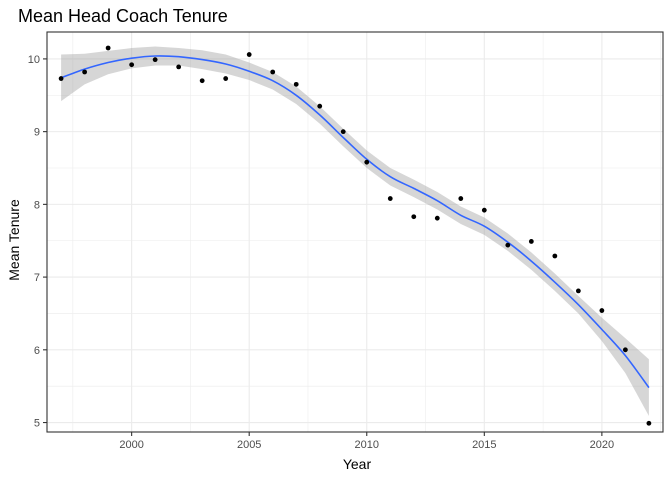  I want to click on x-axis-title: Year, so click(357, 464).